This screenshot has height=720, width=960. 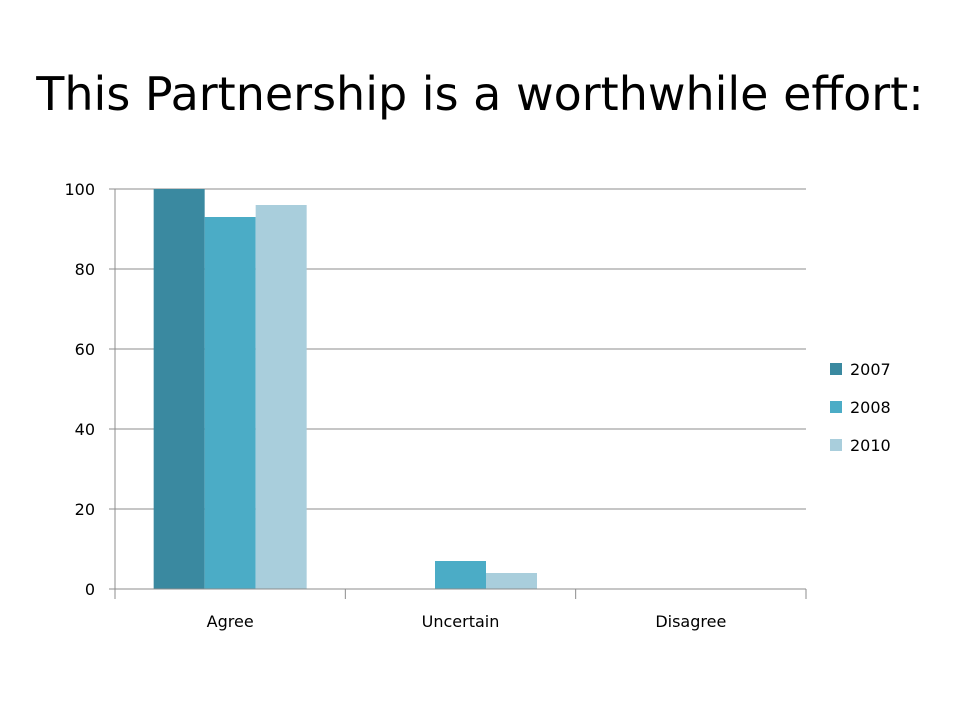 I want to click on bar-uncertain-2008, so click(x=460, y=575).